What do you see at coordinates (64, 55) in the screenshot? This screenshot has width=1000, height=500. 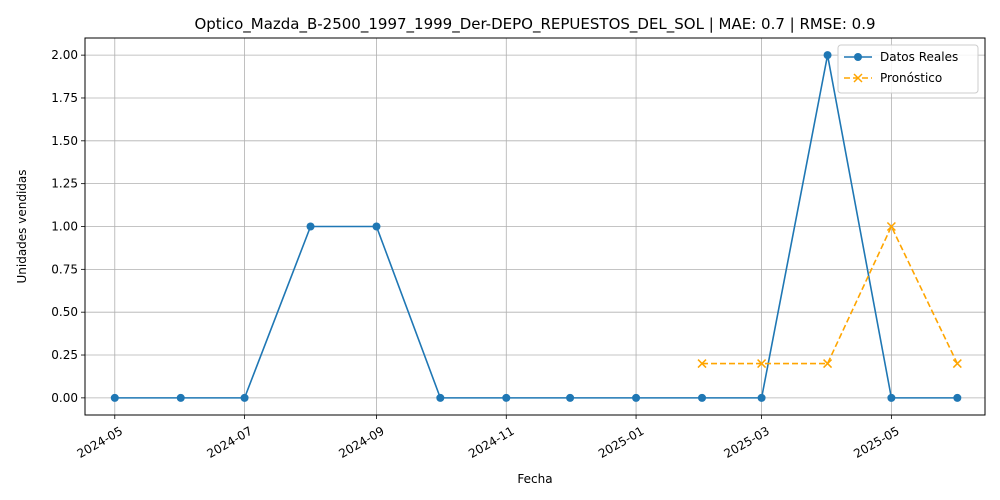 I see `y-tick-label: 2.00` at bounding box center [64, 55].